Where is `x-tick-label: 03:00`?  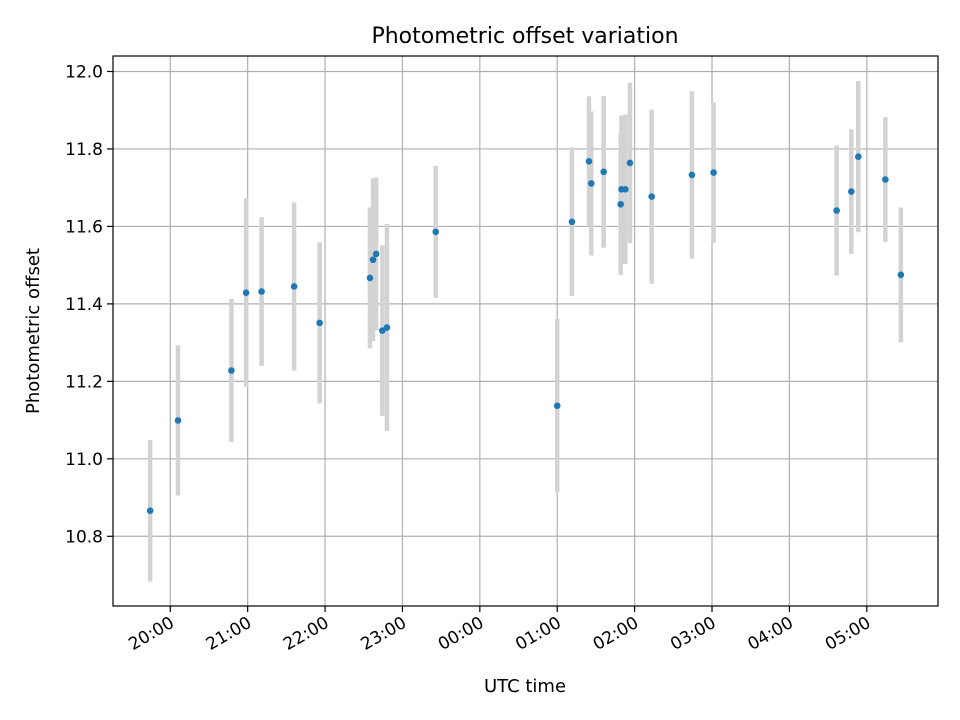 x-tick-label: 03:00 is located at coordinates (693, 634).